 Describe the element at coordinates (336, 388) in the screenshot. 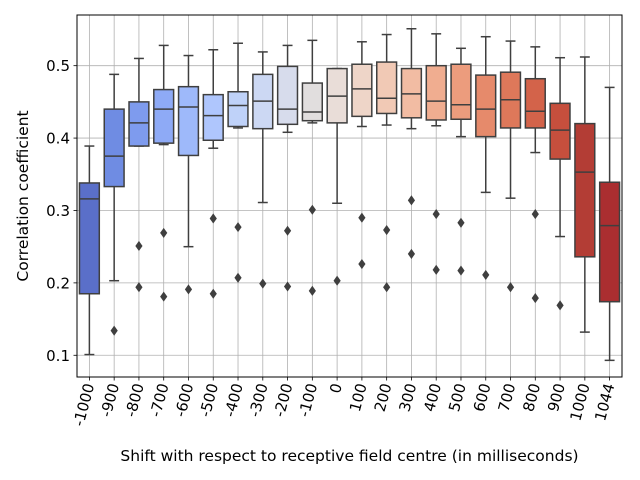

I see `x-tick-label: 0` at that location.